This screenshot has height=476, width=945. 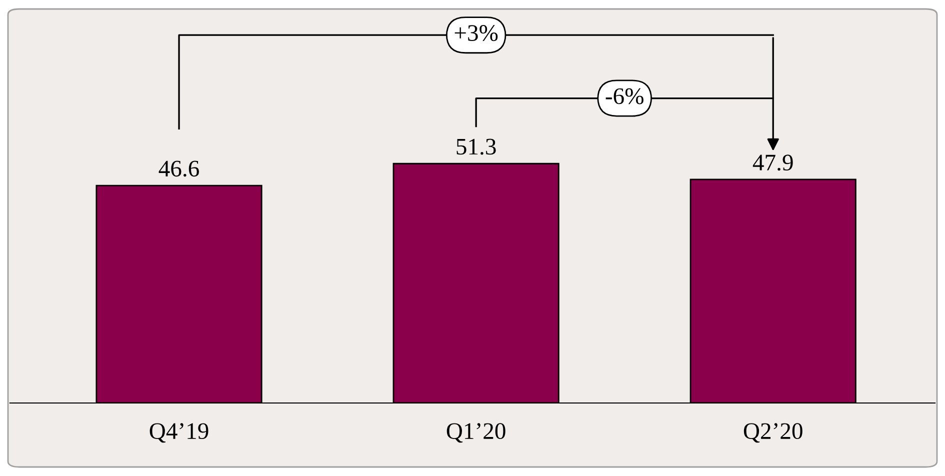 I want to click on data-label: 47.9, so click(x=772, y=162).